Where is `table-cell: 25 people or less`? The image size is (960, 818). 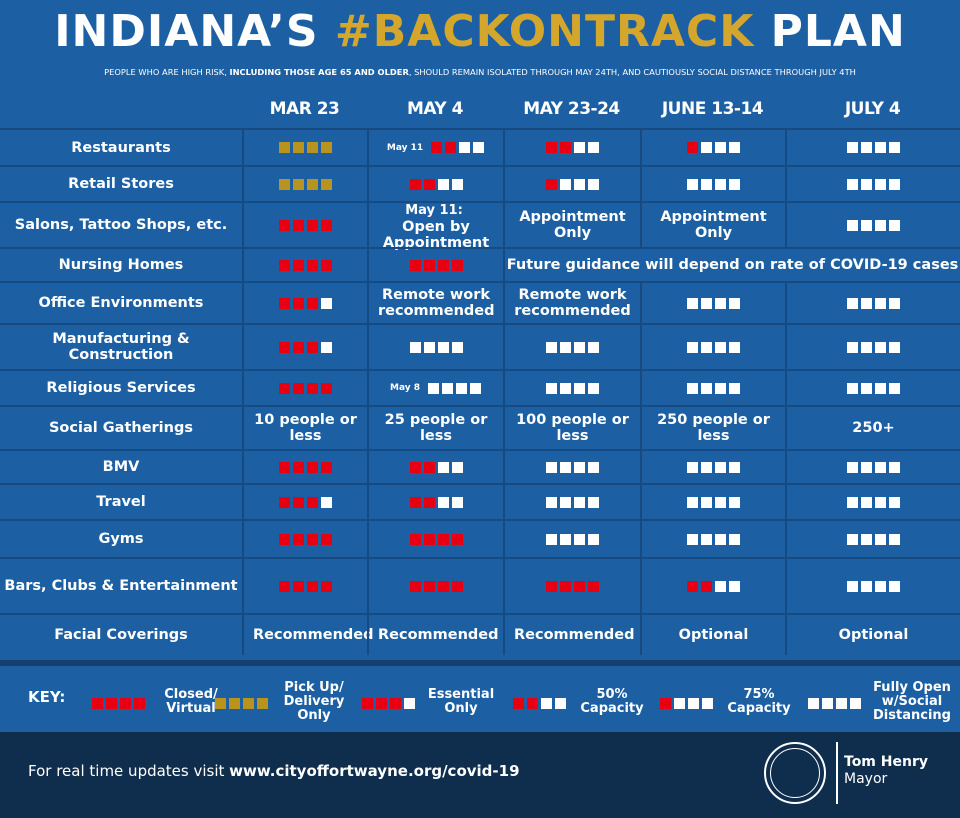
table-cell: 25 people or less is located at coordinates (435, 428).